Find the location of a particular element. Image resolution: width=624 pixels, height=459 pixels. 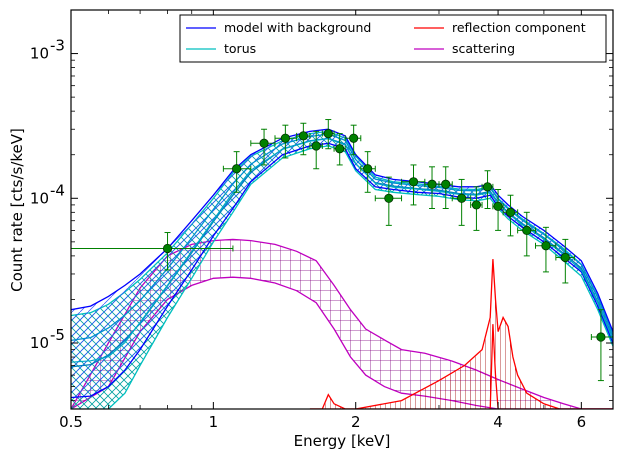

legend-label-torus: torus is located at coordinates (240, 48).